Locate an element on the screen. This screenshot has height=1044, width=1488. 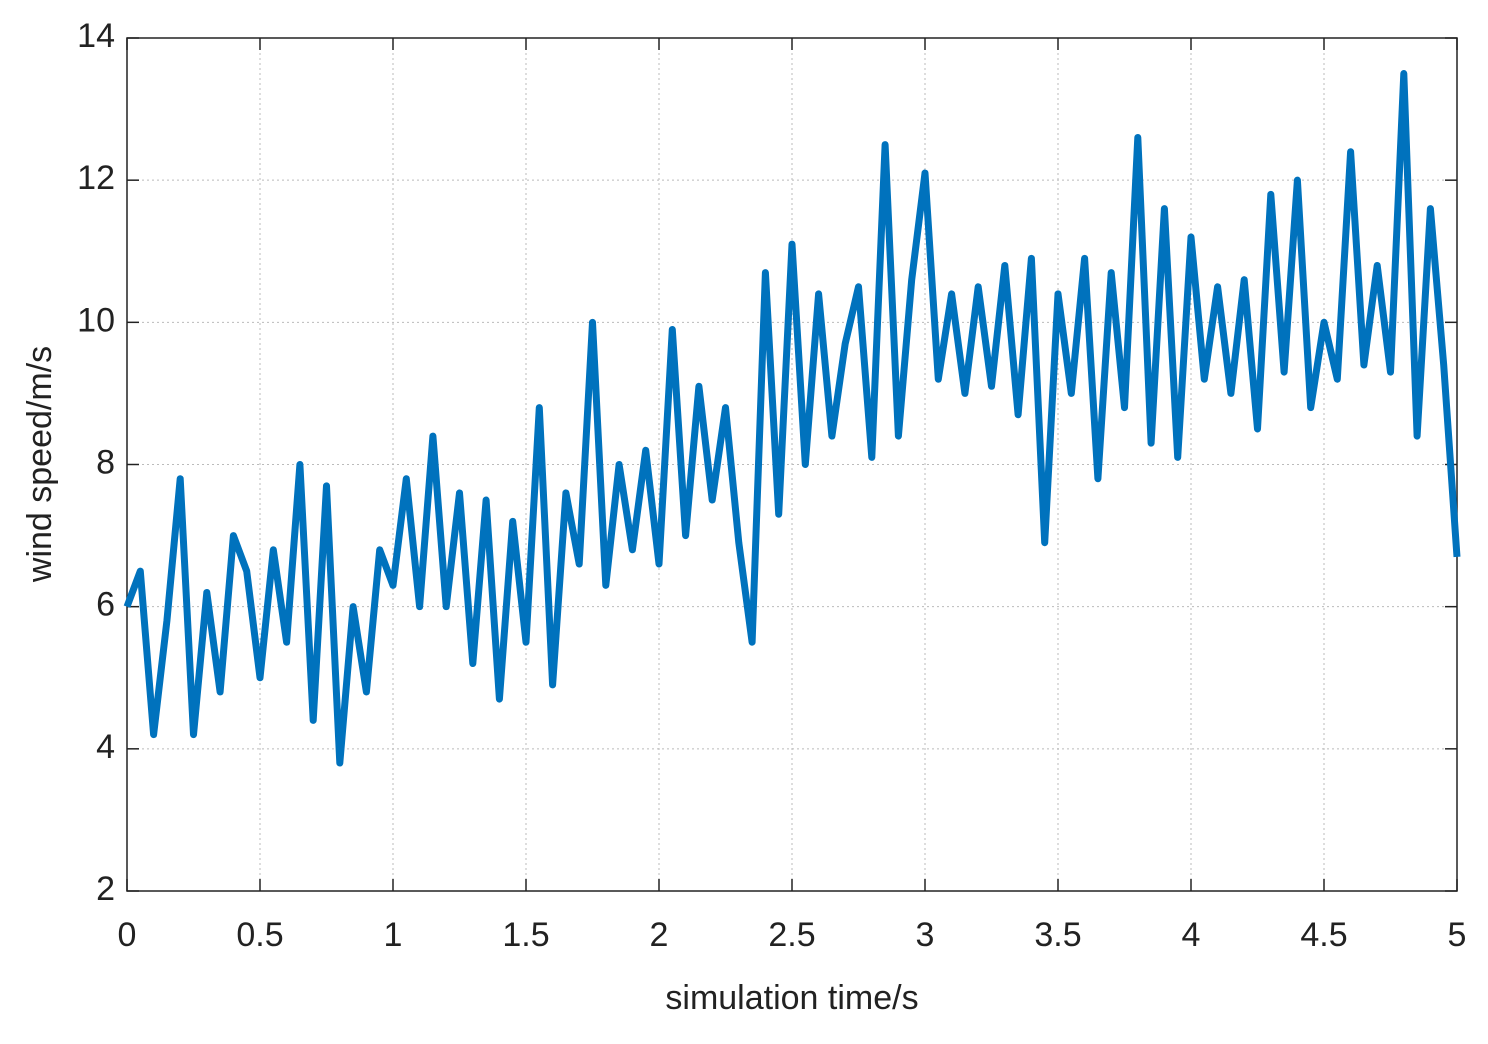
x-tick-label: 0 is located at coordinates (127, 935).